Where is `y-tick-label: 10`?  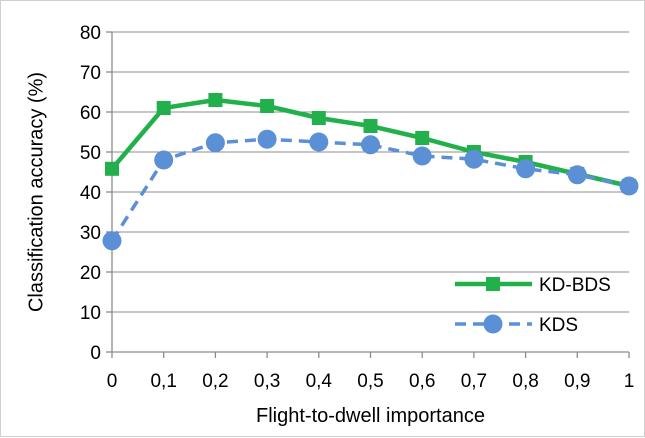
y-tick-label: 10 is located at coordinates (90, 313).